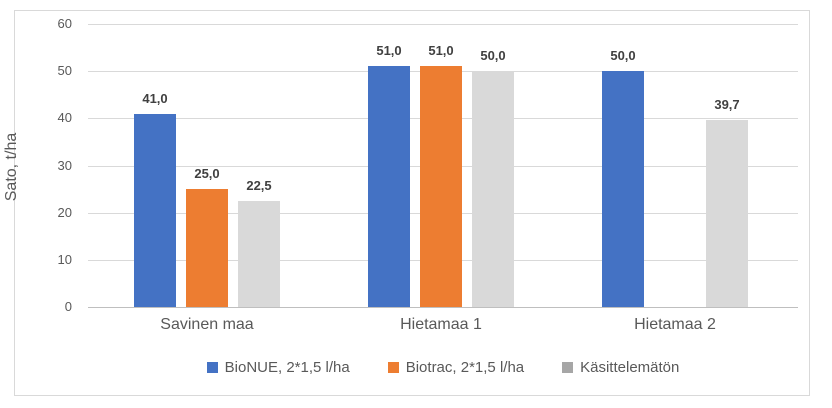 The width and height of the screenshot is (832, 408). Describe the element at coordinates (441, 324) in the screenshot. I see `x-axis-category-label: Hietamaa 1` at that location.